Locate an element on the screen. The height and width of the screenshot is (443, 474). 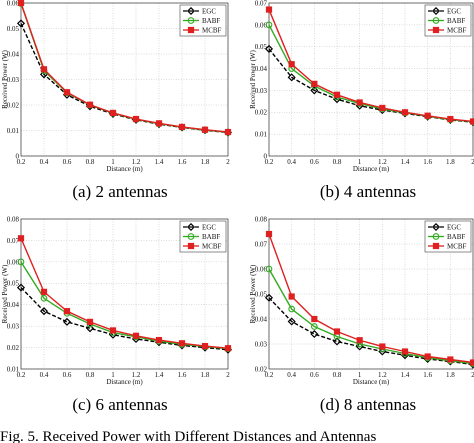
legend-label-egc: EGC is located at coordinates (209, 12).